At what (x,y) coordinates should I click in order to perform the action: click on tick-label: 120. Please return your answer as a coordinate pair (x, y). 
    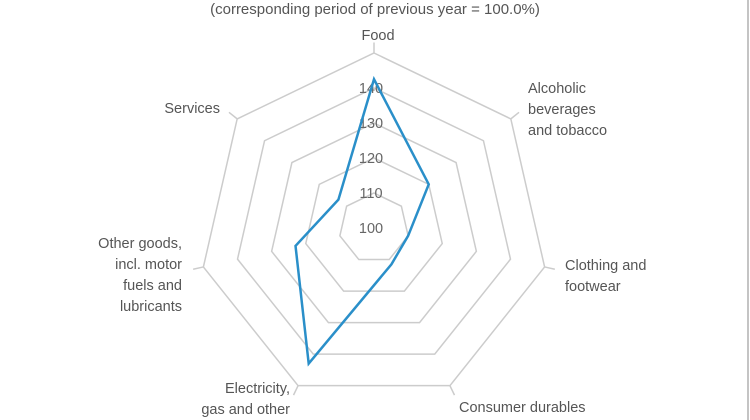
    Looking at the image, I should click on (371, 159).